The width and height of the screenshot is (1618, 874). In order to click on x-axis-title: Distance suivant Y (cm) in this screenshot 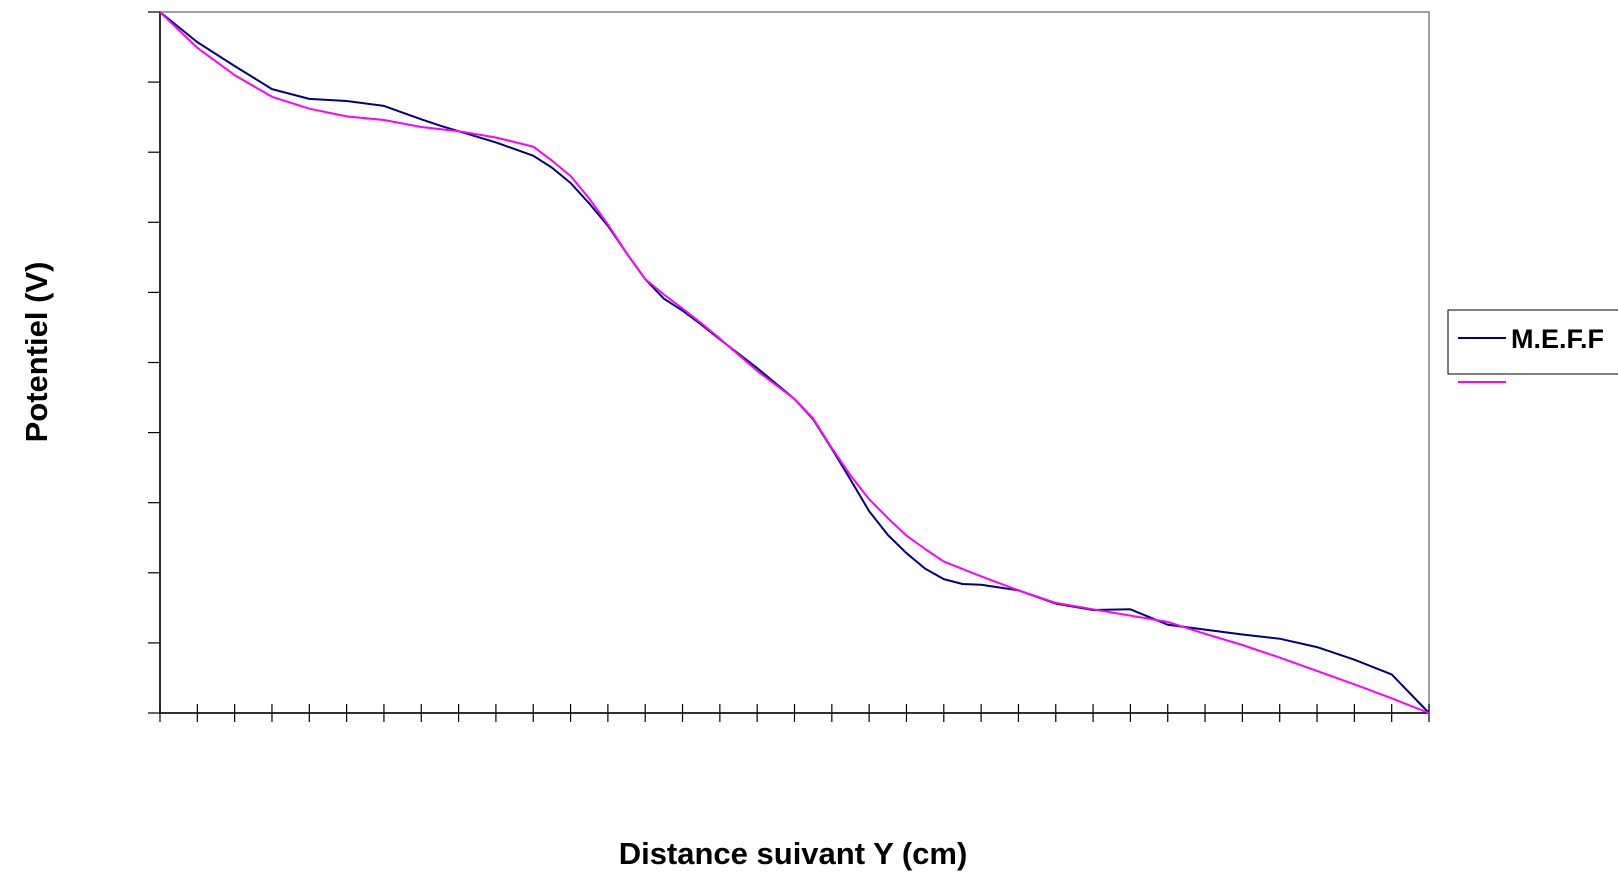, I will do `click(793, 853)`.